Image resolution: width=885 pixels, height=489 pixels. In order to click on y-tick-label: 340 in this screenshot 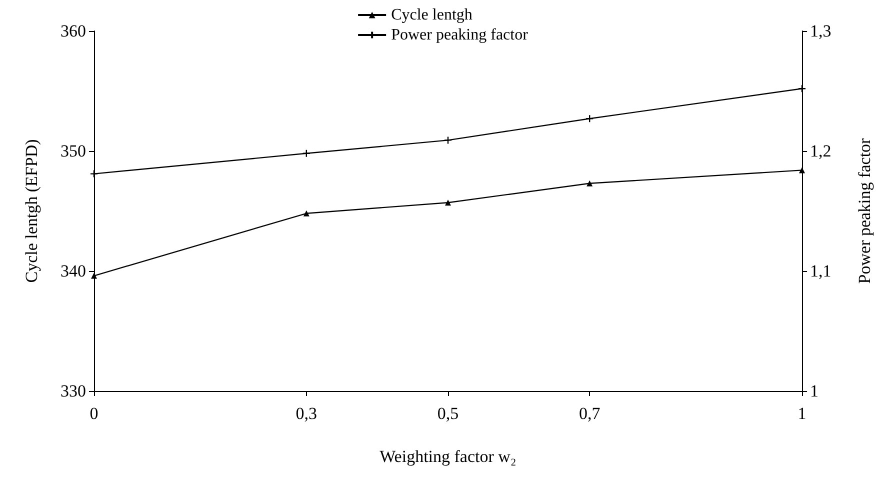, I will do `click(73, 271)`.